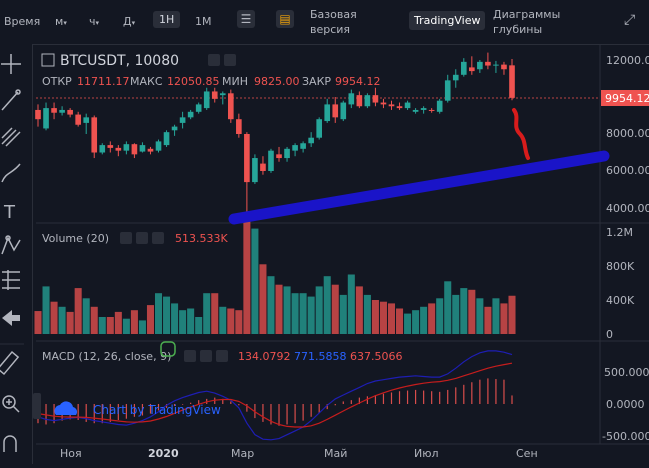 The width and height of the screenshot is (649, 468). What do you see at coordinates (627, 170) in the screenshot?
I see `price-tick: 6000.00` at bounding box center [627, 170].